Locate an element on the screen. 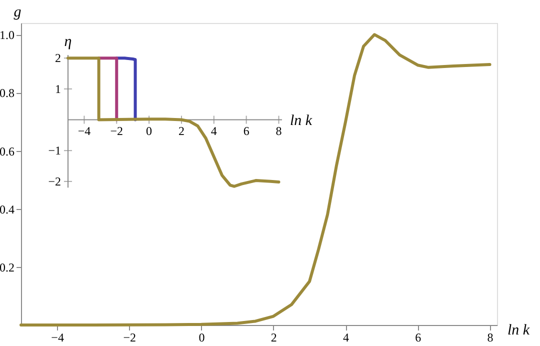 The height and width of the screenshot is (346, 540). y-tick-label: 0.6 is located at coordinates (7, 151).